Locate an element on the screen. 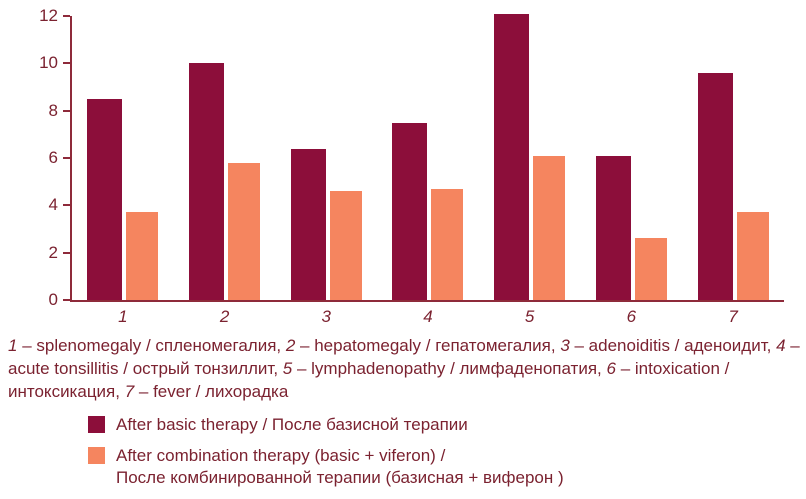 The width and height of the screenshot is (806, 499). y-tick-label: 12 is located at coordinates (48, 15).